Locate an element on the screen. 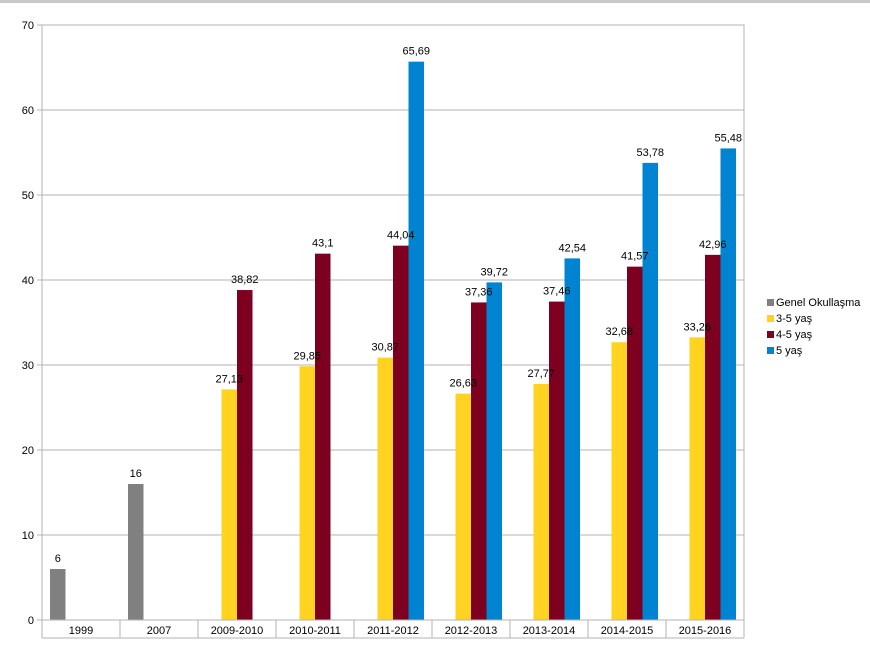  x-tick-label: 2007 is located at coordinates (159, 631).